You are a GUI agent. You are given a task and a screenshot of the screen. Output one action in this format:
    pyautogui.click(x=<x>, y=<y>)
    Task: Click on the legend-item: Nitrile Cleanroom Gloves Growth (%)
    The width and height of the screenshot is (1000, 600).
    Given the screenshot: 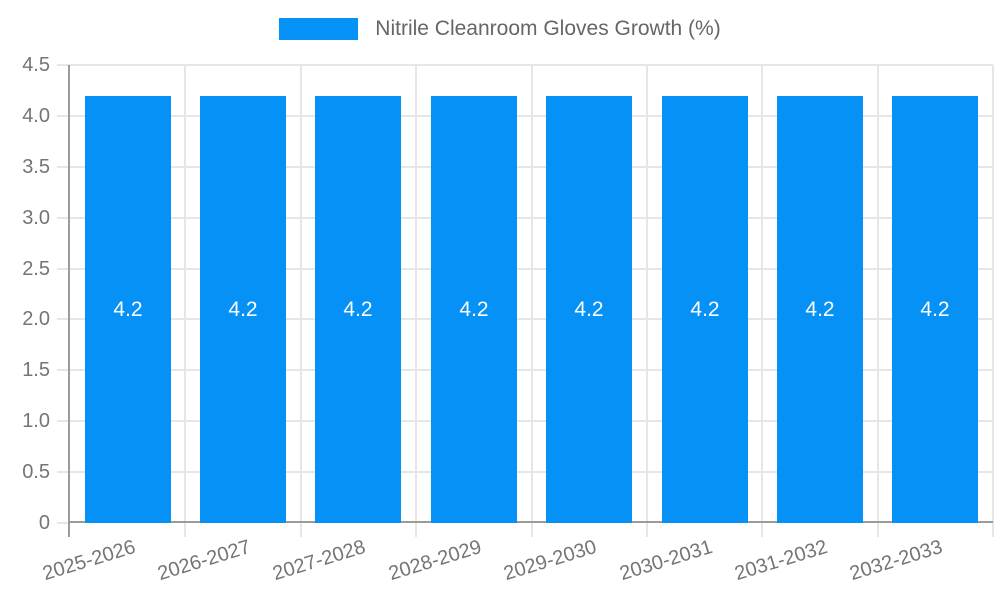 What is the action you would take?
    pyautogui.click(x=500, y=29)
    